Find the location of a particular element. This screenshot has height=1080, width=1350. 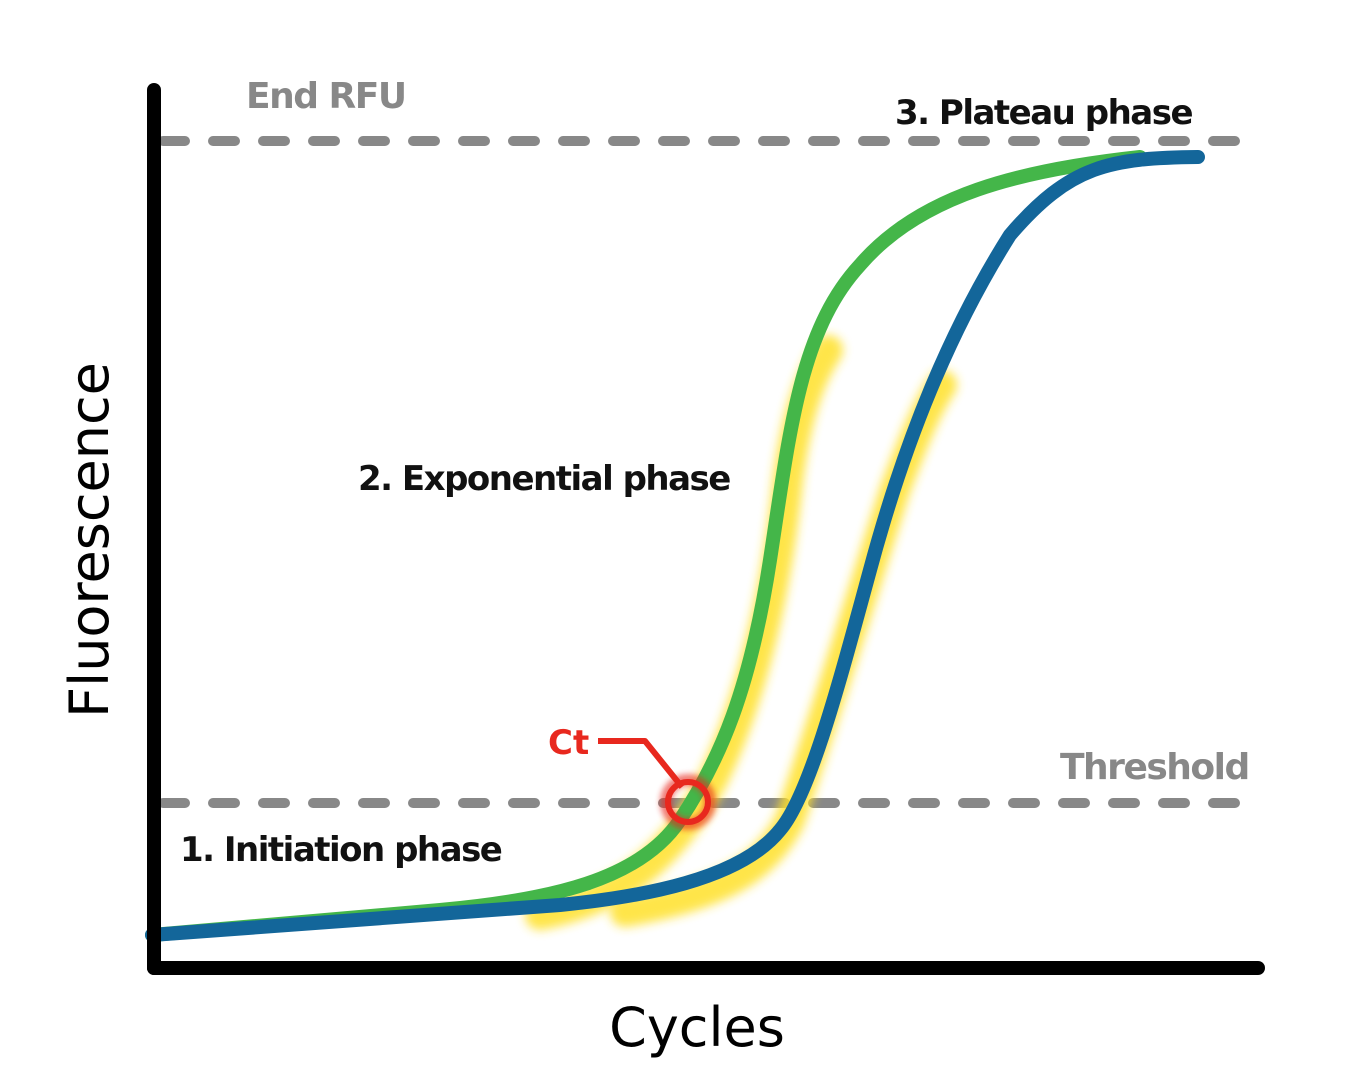

x-axis-title: Cycles is located at coordinates (697, 1027).